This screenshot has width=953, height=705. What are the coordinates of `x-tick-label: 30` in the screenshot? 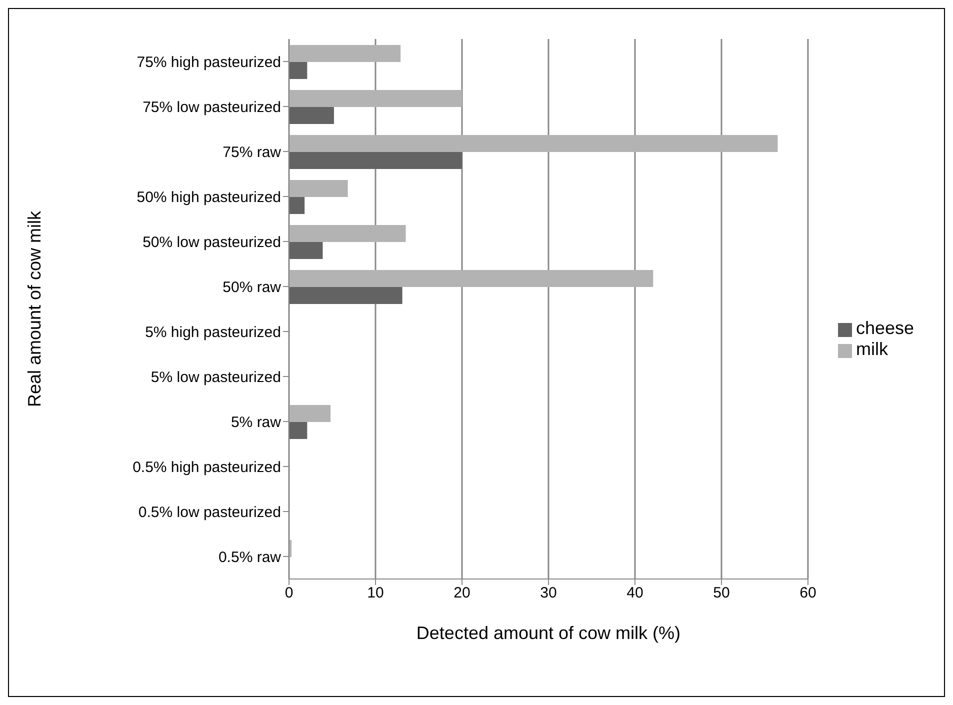 It's located at (548, 593).